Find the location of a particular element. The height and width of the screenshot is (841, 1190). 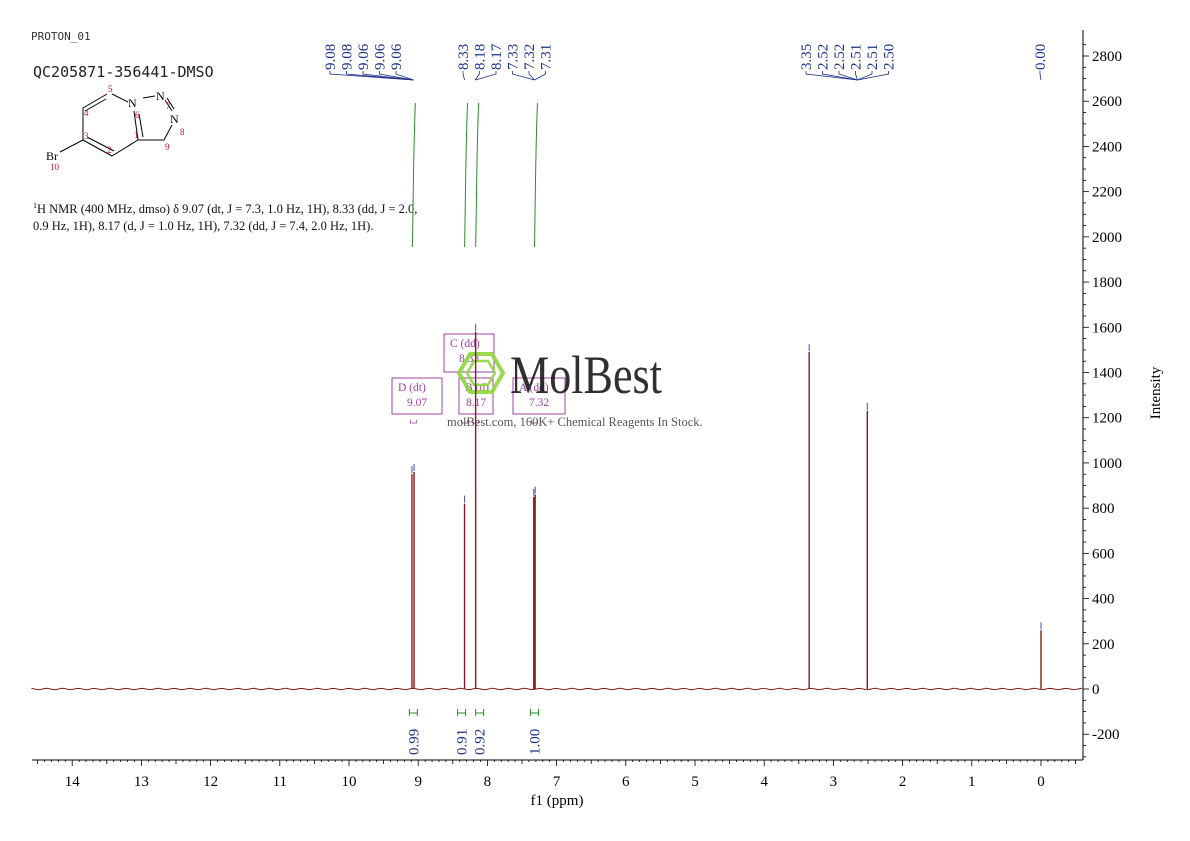

peak-shift-label: 7.31 is located at coordinates (547, 57).